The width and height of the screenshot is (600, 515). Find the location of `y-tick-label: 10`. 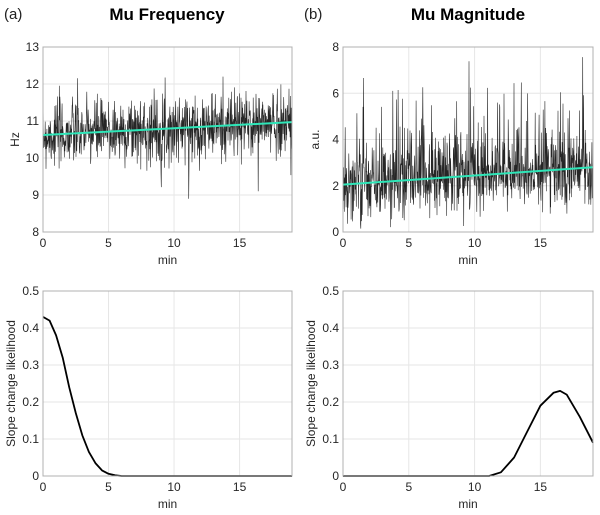

y-tick-label: 10 is located at coordinates (33, 158).